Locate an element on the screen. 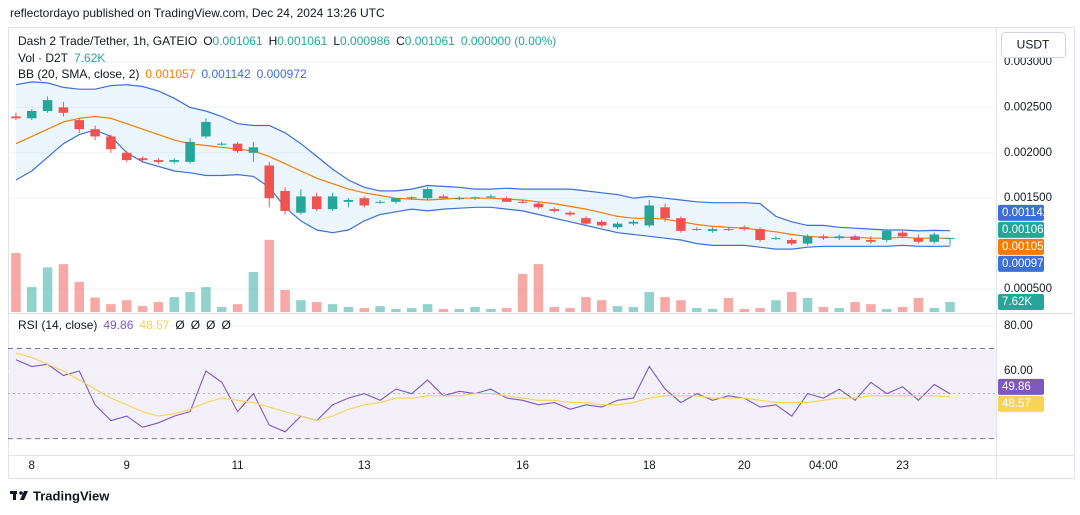  currency-label: USDT is located at coordinates (1033, 45).